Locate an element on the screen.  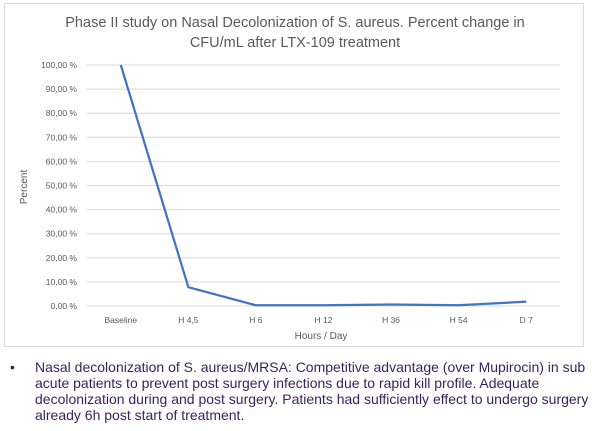
y-tick-label: 80,00 % is located at coordinates (62, 113).